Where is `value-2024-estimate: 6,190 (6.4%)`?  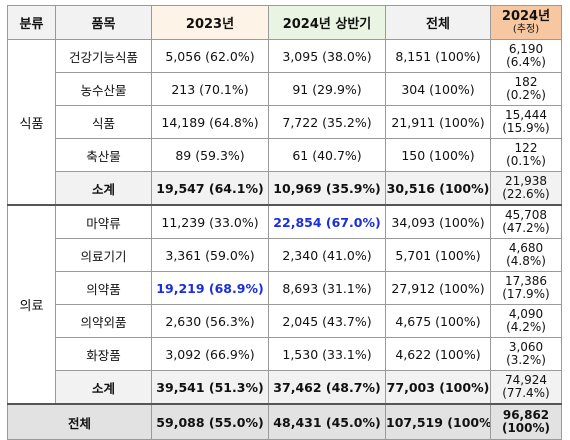
value-2024-estimate: 6,190 (6.4%) is located at coordinates (526, 56).